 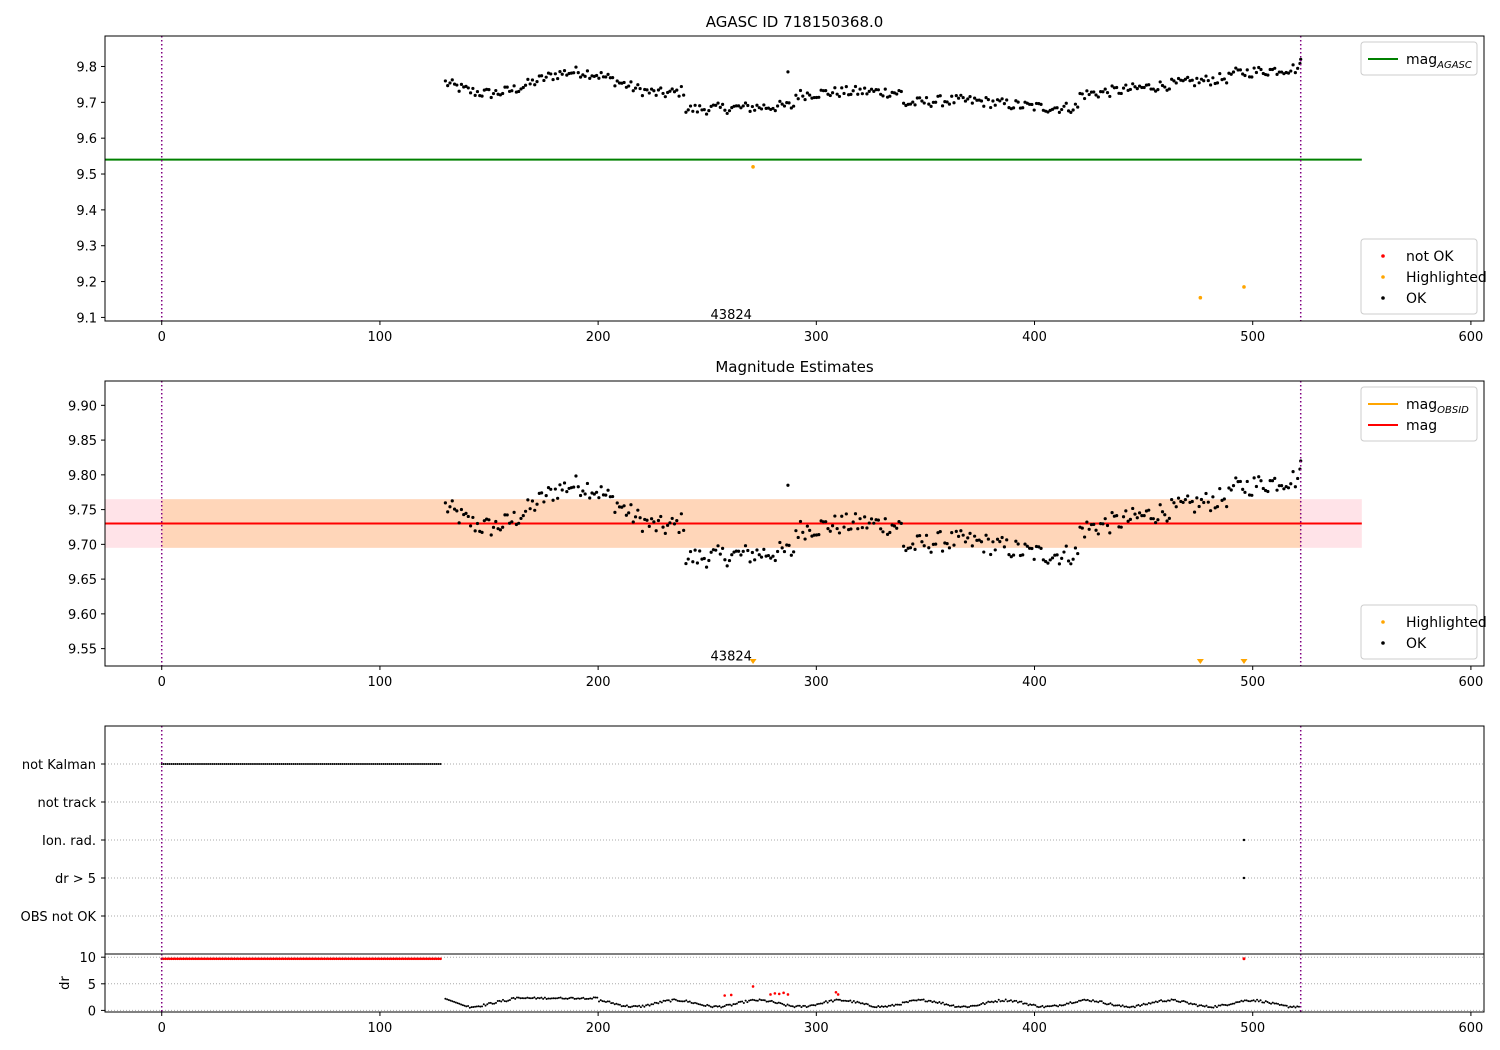 I want to click on x-tick-label: 600, so click(x=1470, y=337).